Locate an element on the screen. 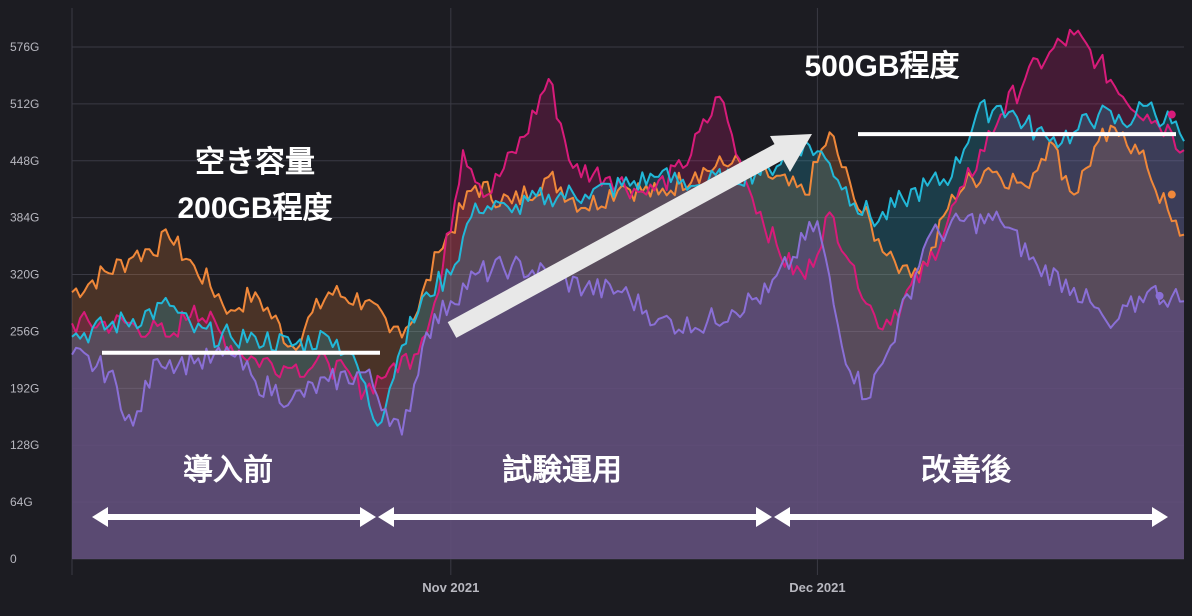 The image size is (1192, 616). y-tick-label: 192G is located at coordinates (24, 388).